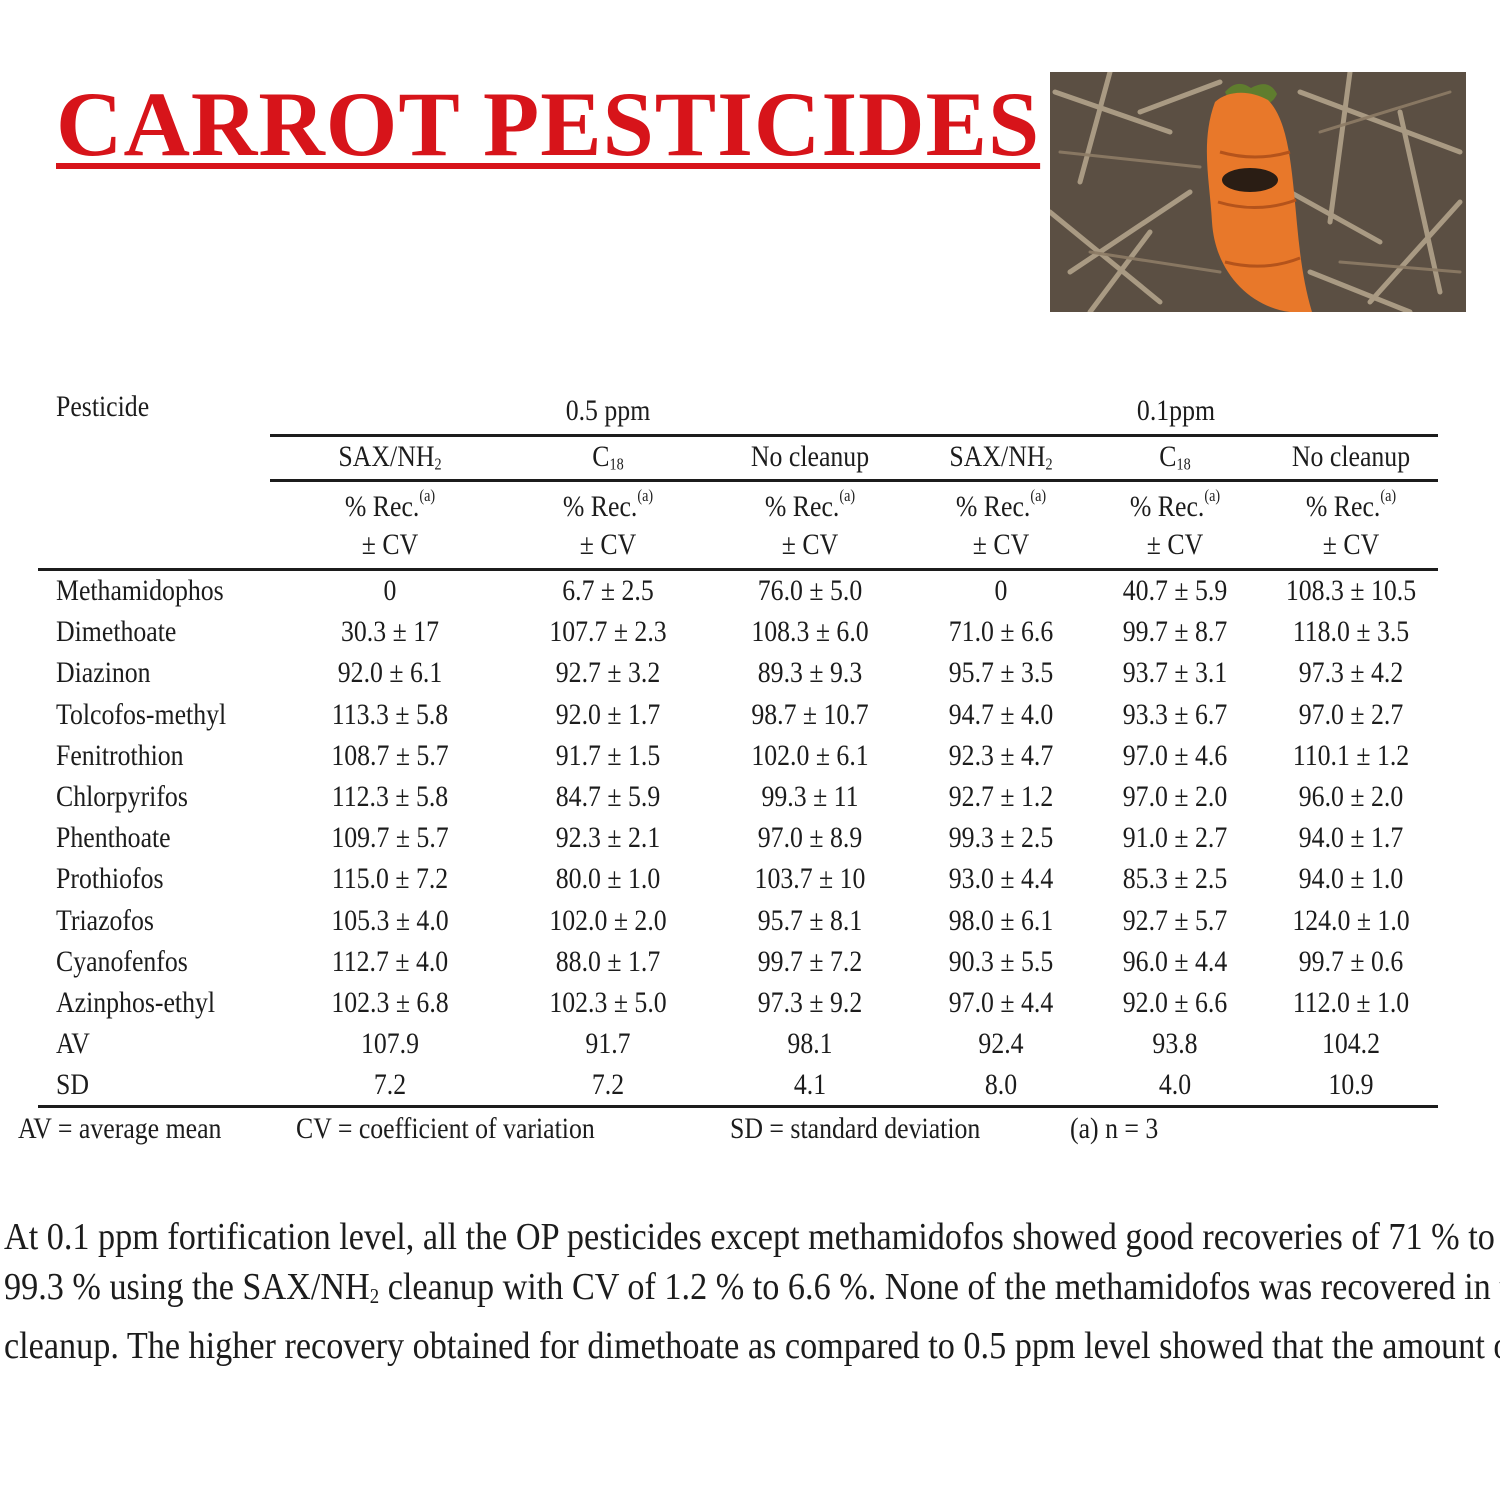  Describe the element at coordinates (390, 920) in the screenshot. I see `table-cell: 105.3 ± 4.0` at that location.